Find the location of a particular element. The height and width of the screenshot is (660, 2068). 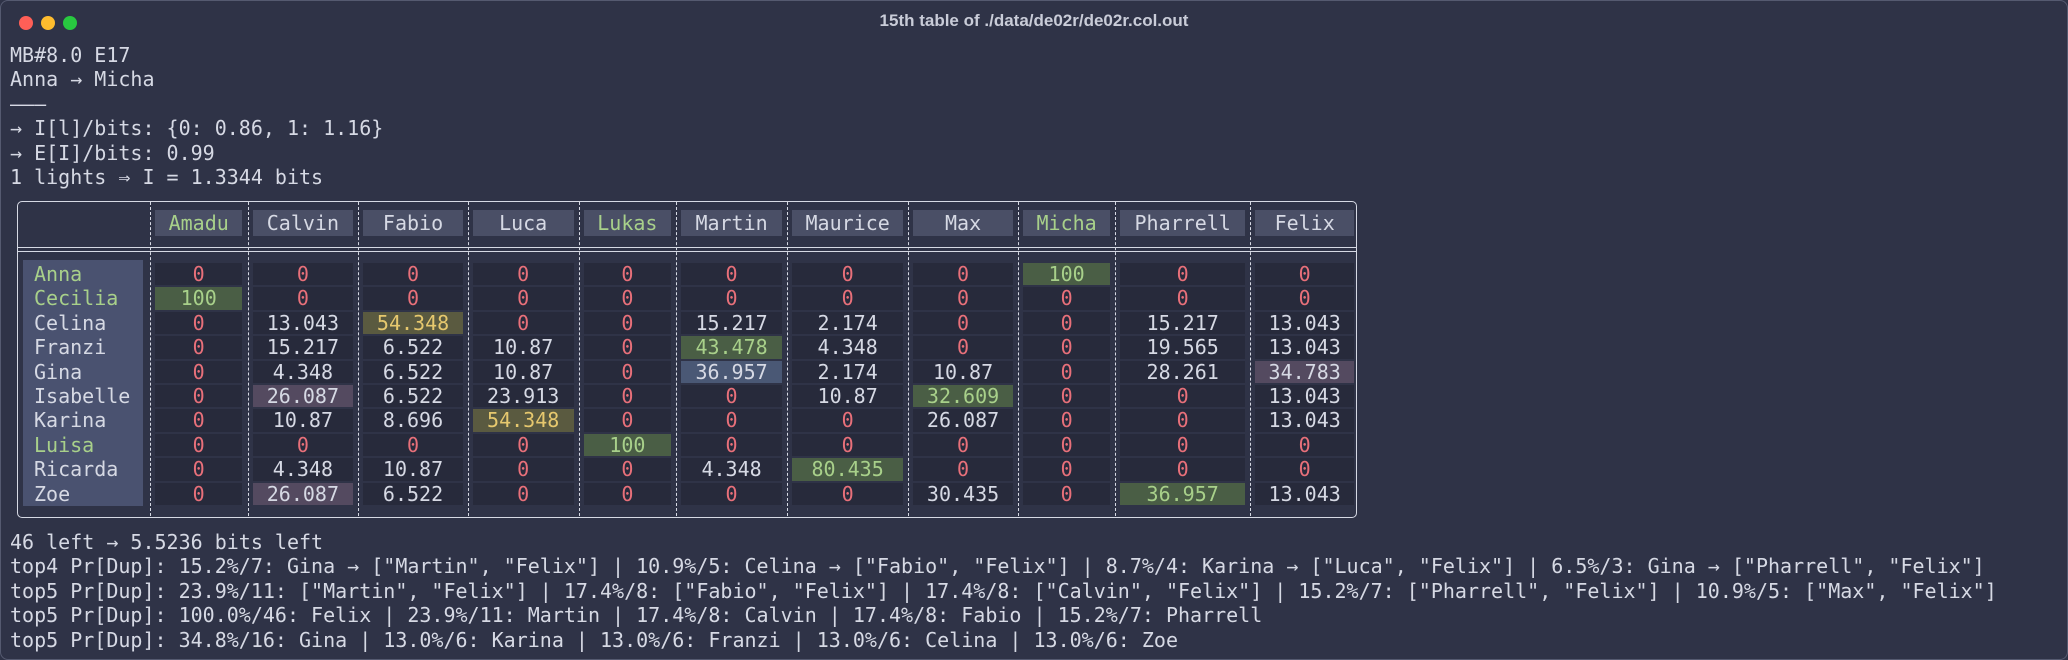

row-label: Gina is located at coordinates (58, 371).